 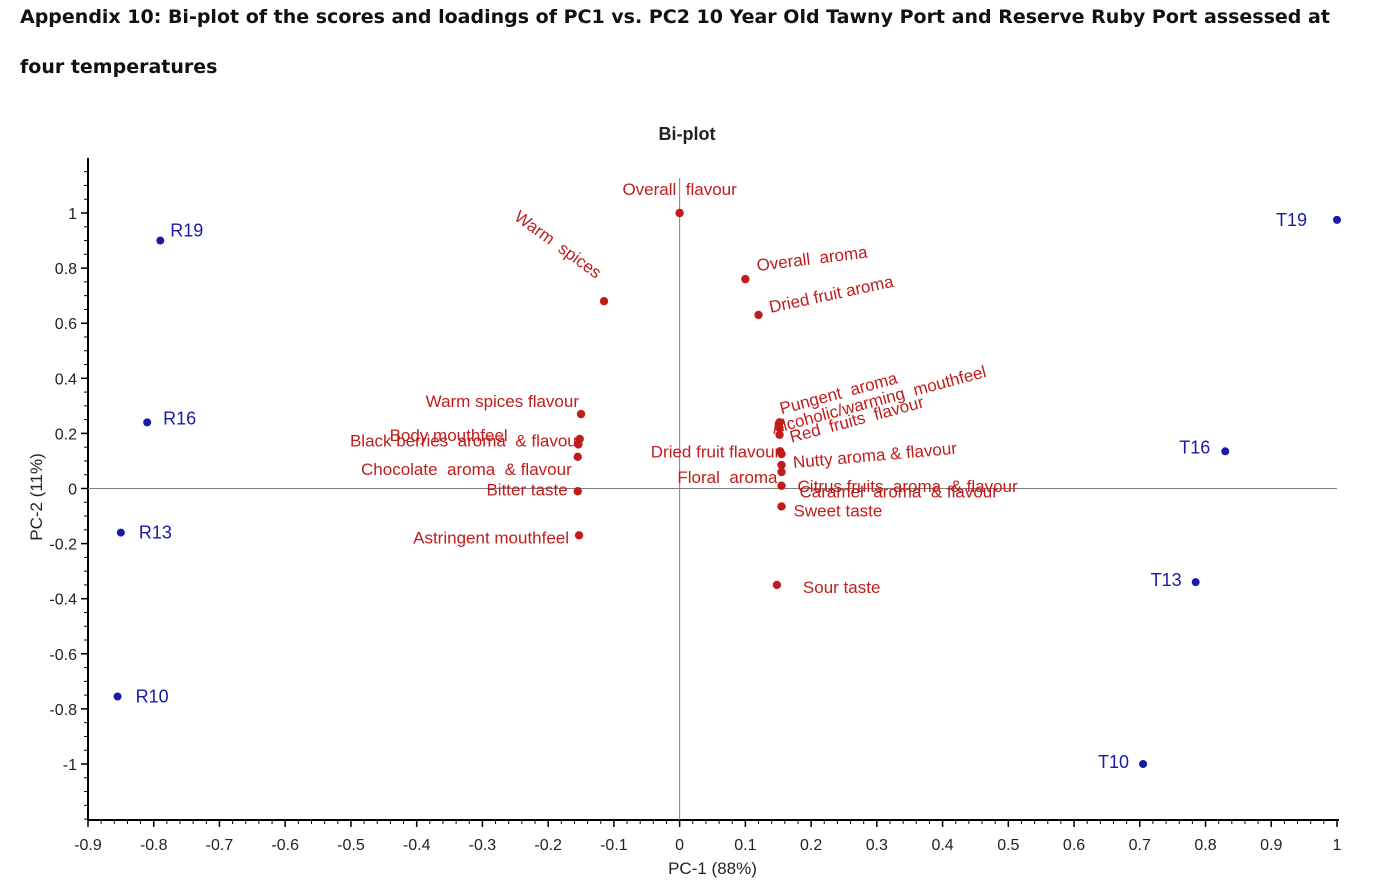 I want to click on loading-label: Dried fruit flavour, so click(x=716, y=451).